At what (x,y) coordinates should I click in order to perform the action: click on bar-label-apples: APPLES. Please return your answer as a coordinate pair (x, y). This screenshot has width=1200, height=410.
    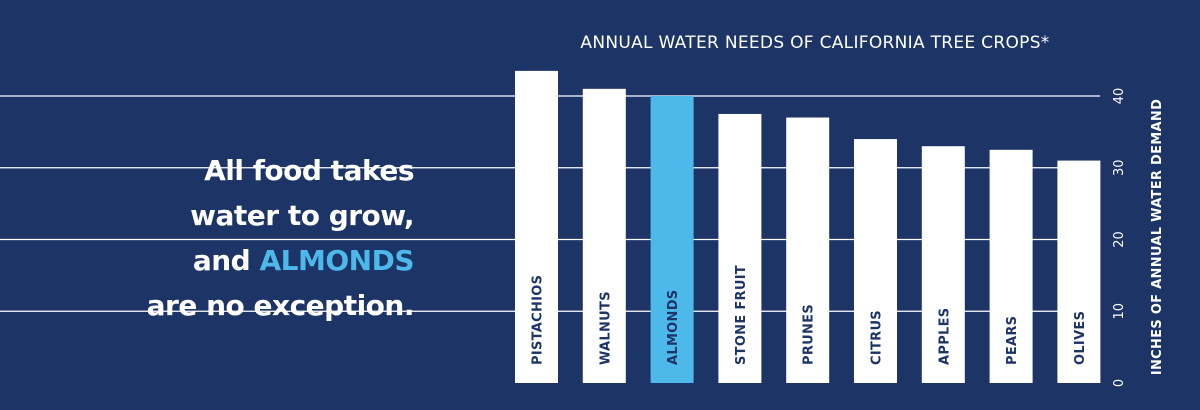
    Looking at the image, I should click on (944, 336).